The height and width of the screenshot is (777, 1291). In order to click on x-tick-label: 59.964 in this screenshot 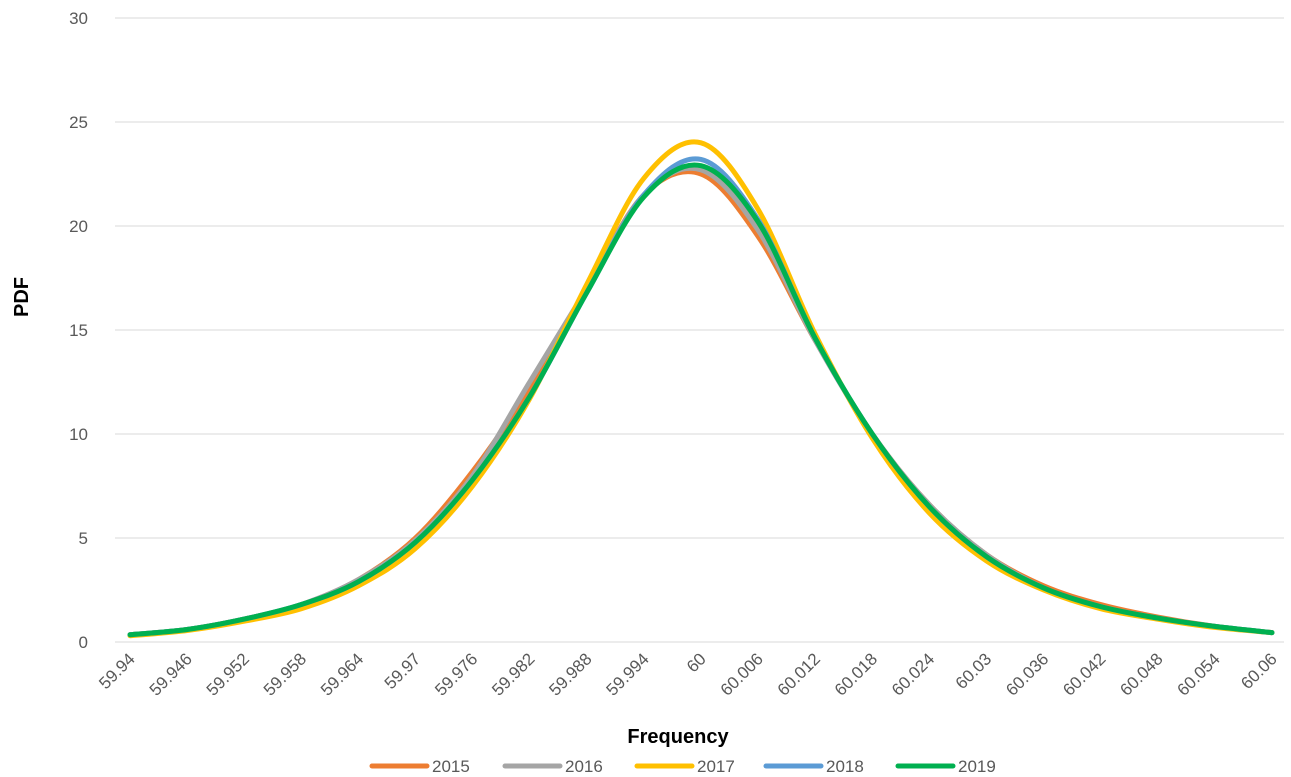, I will do `click(342, 674)`.